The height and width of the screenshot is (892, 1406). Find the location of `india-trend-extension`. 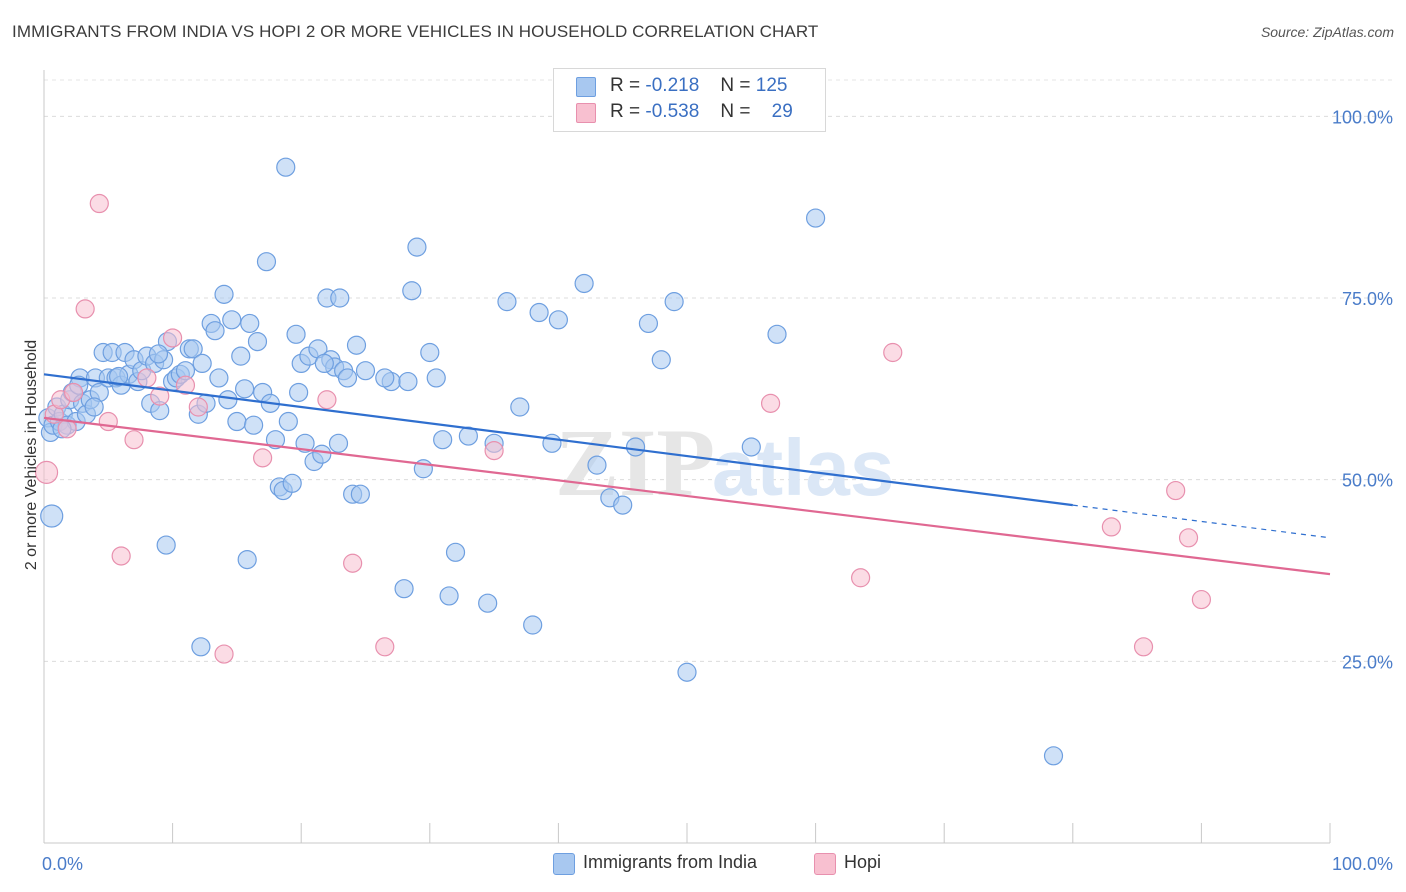

india-trend-extension is located at coordinates (1201, 521).